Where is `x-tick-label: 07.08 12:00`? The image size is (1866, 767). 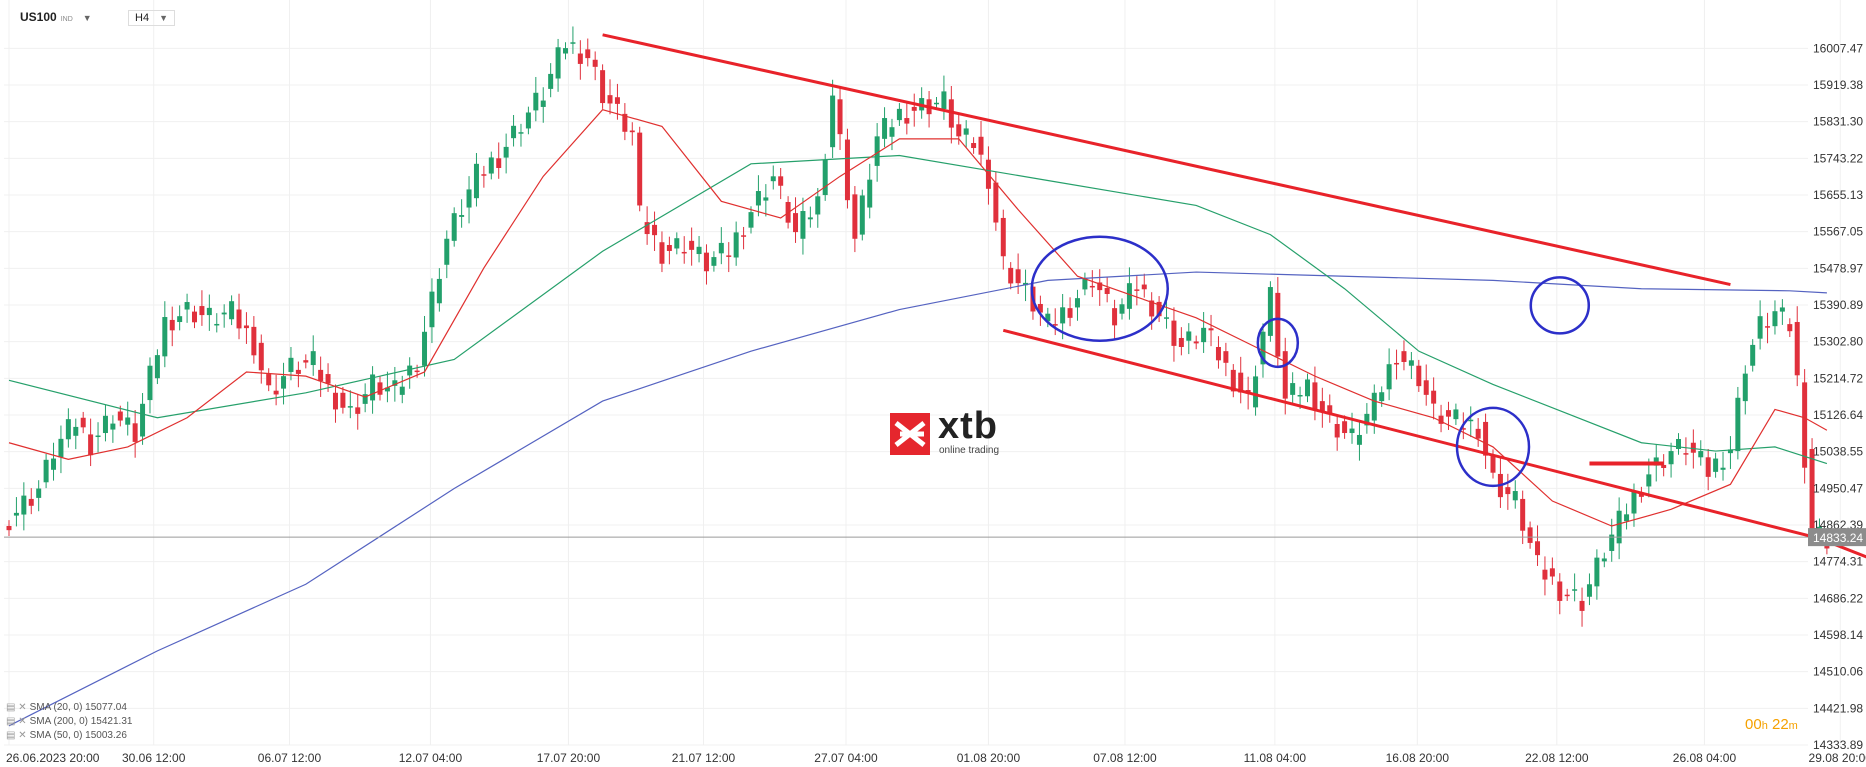
x-tick-label: 07.08 12:00 is located at coordinates (1125, 758).